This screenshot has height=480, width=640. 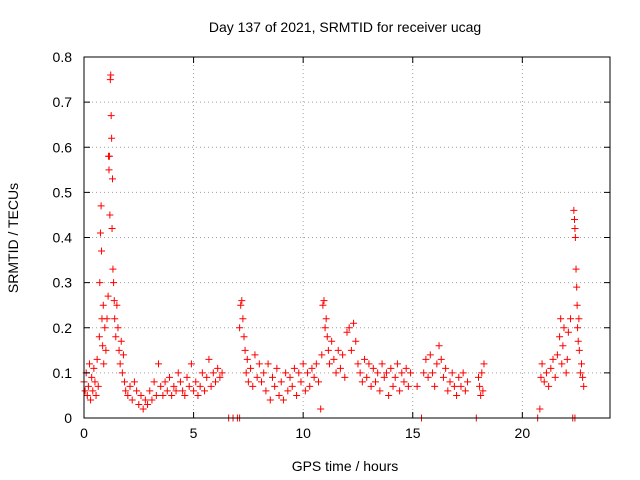 What do you see at coordinates (194, 433) in the screenshot?
I see `x-tick-label: 5` at bounding box center [194, 433].